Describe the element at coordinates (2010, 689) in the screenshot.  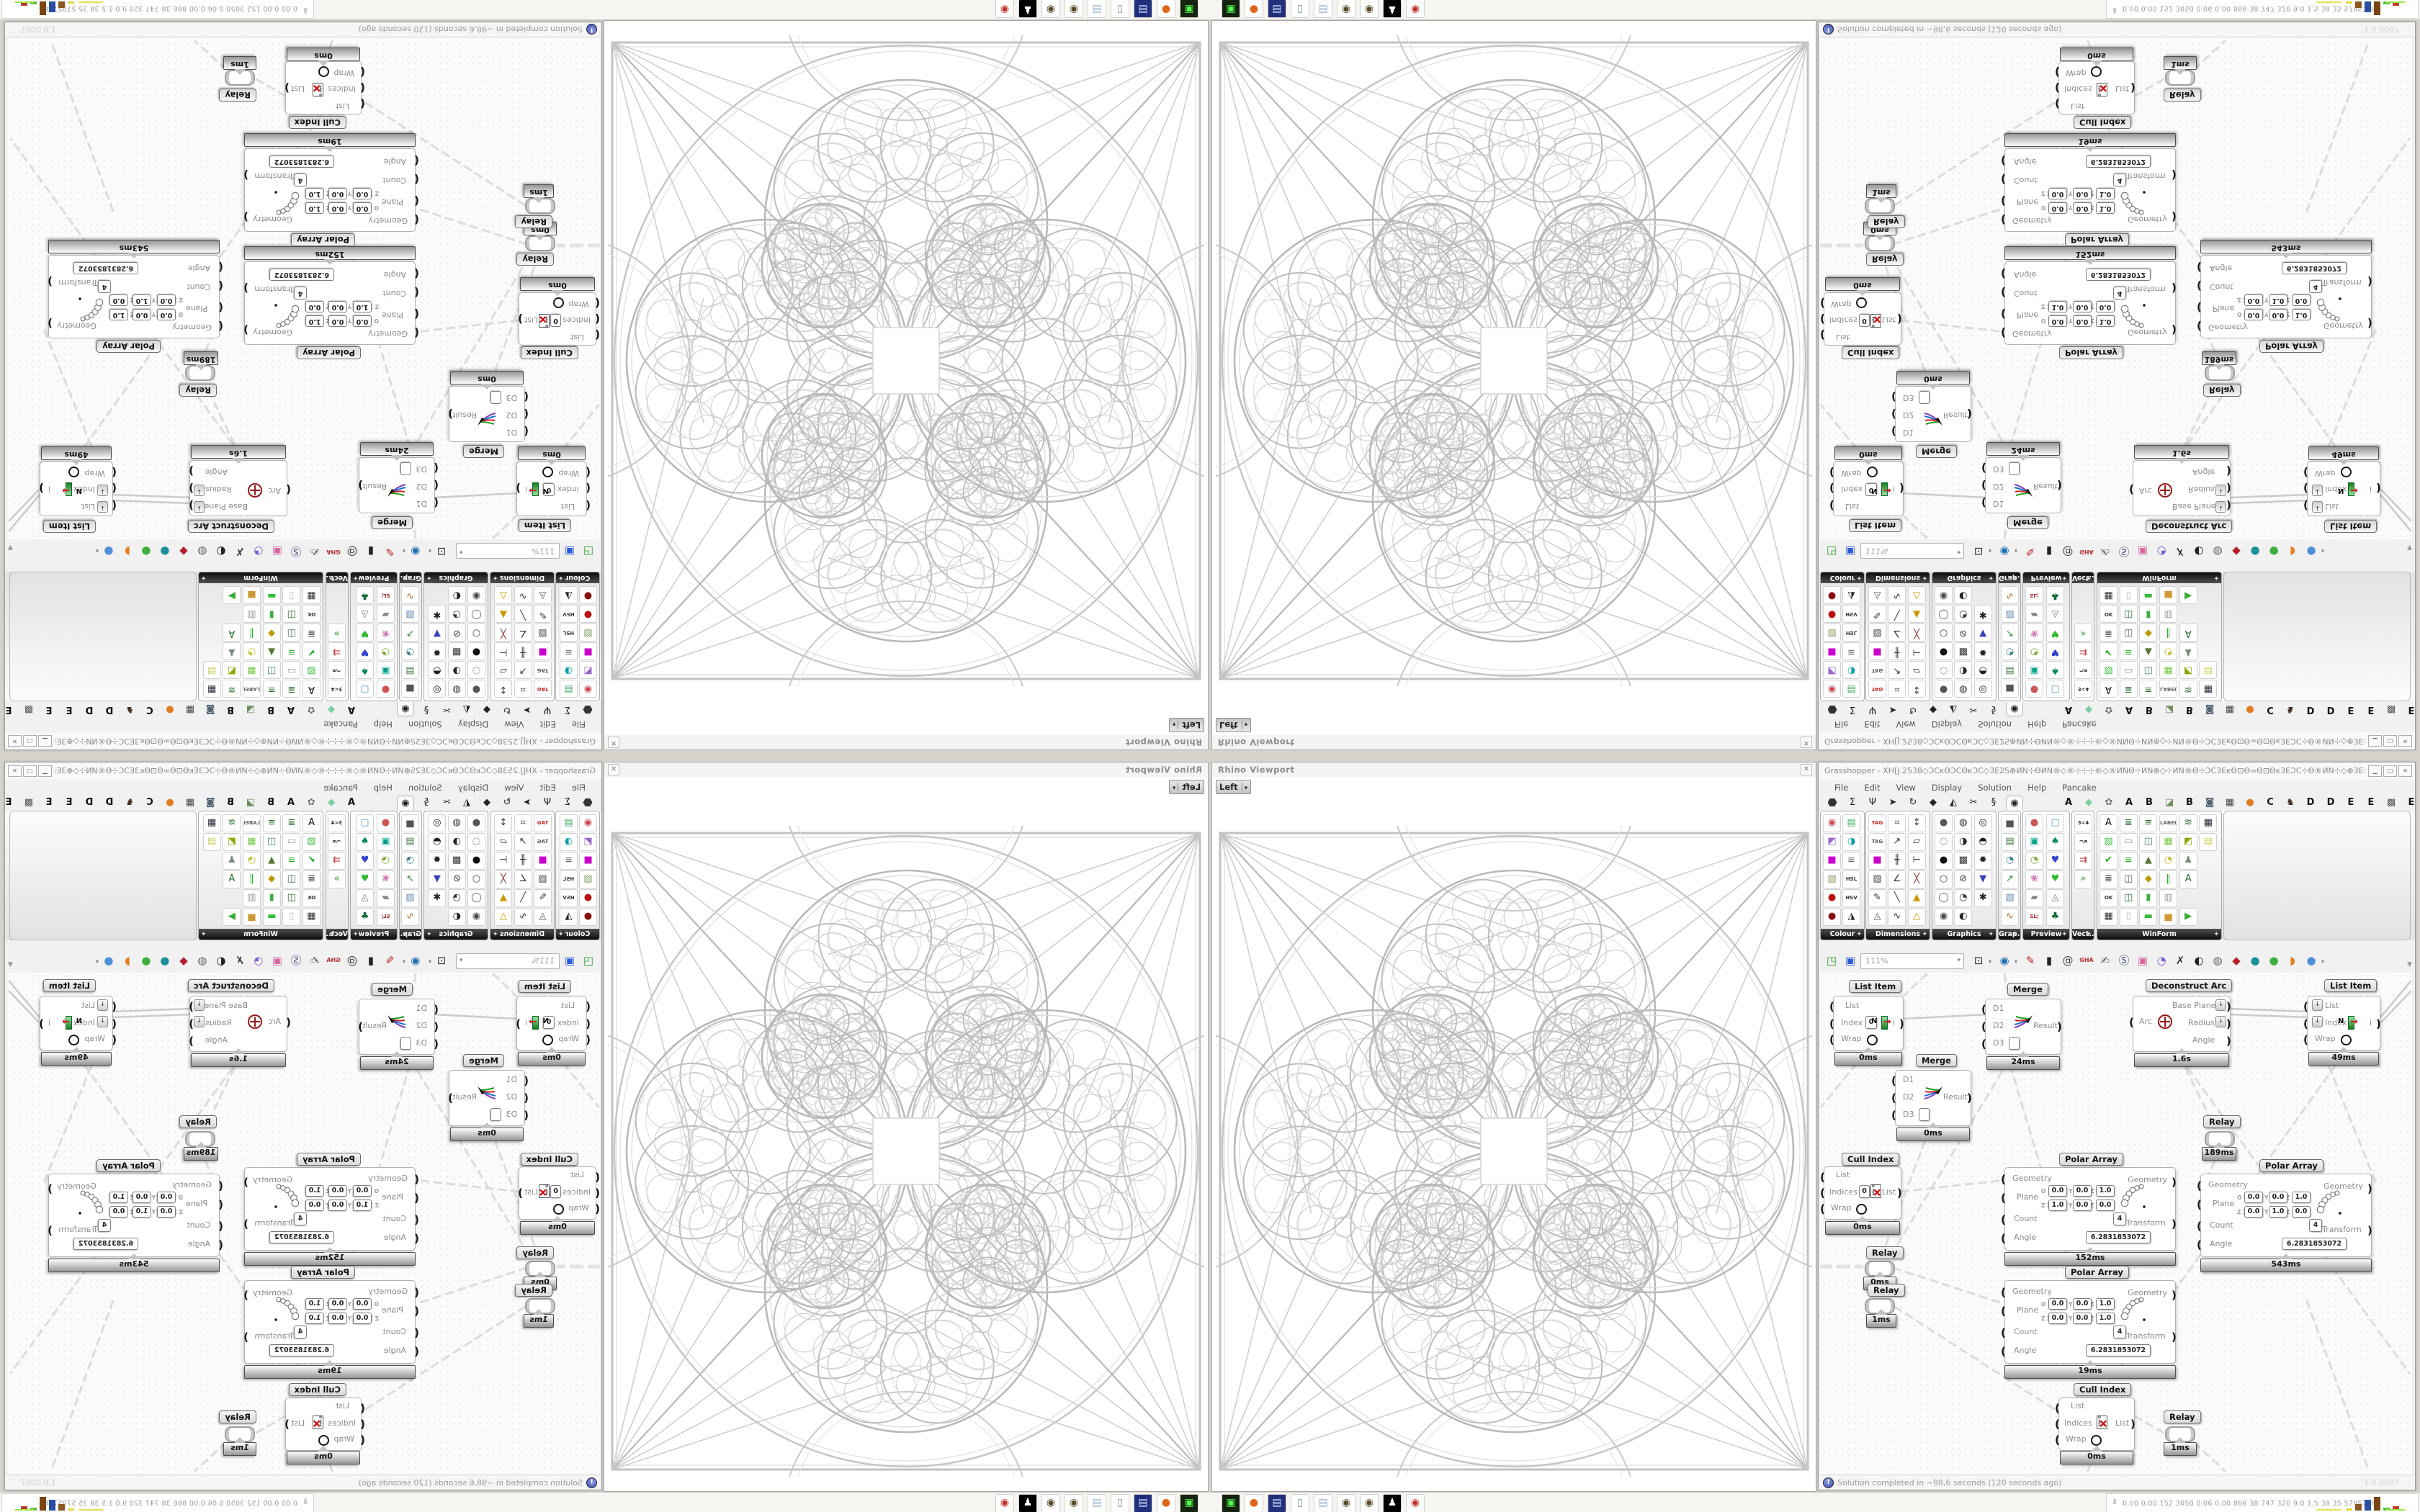
I see `palette-icon: ▅` at that location.